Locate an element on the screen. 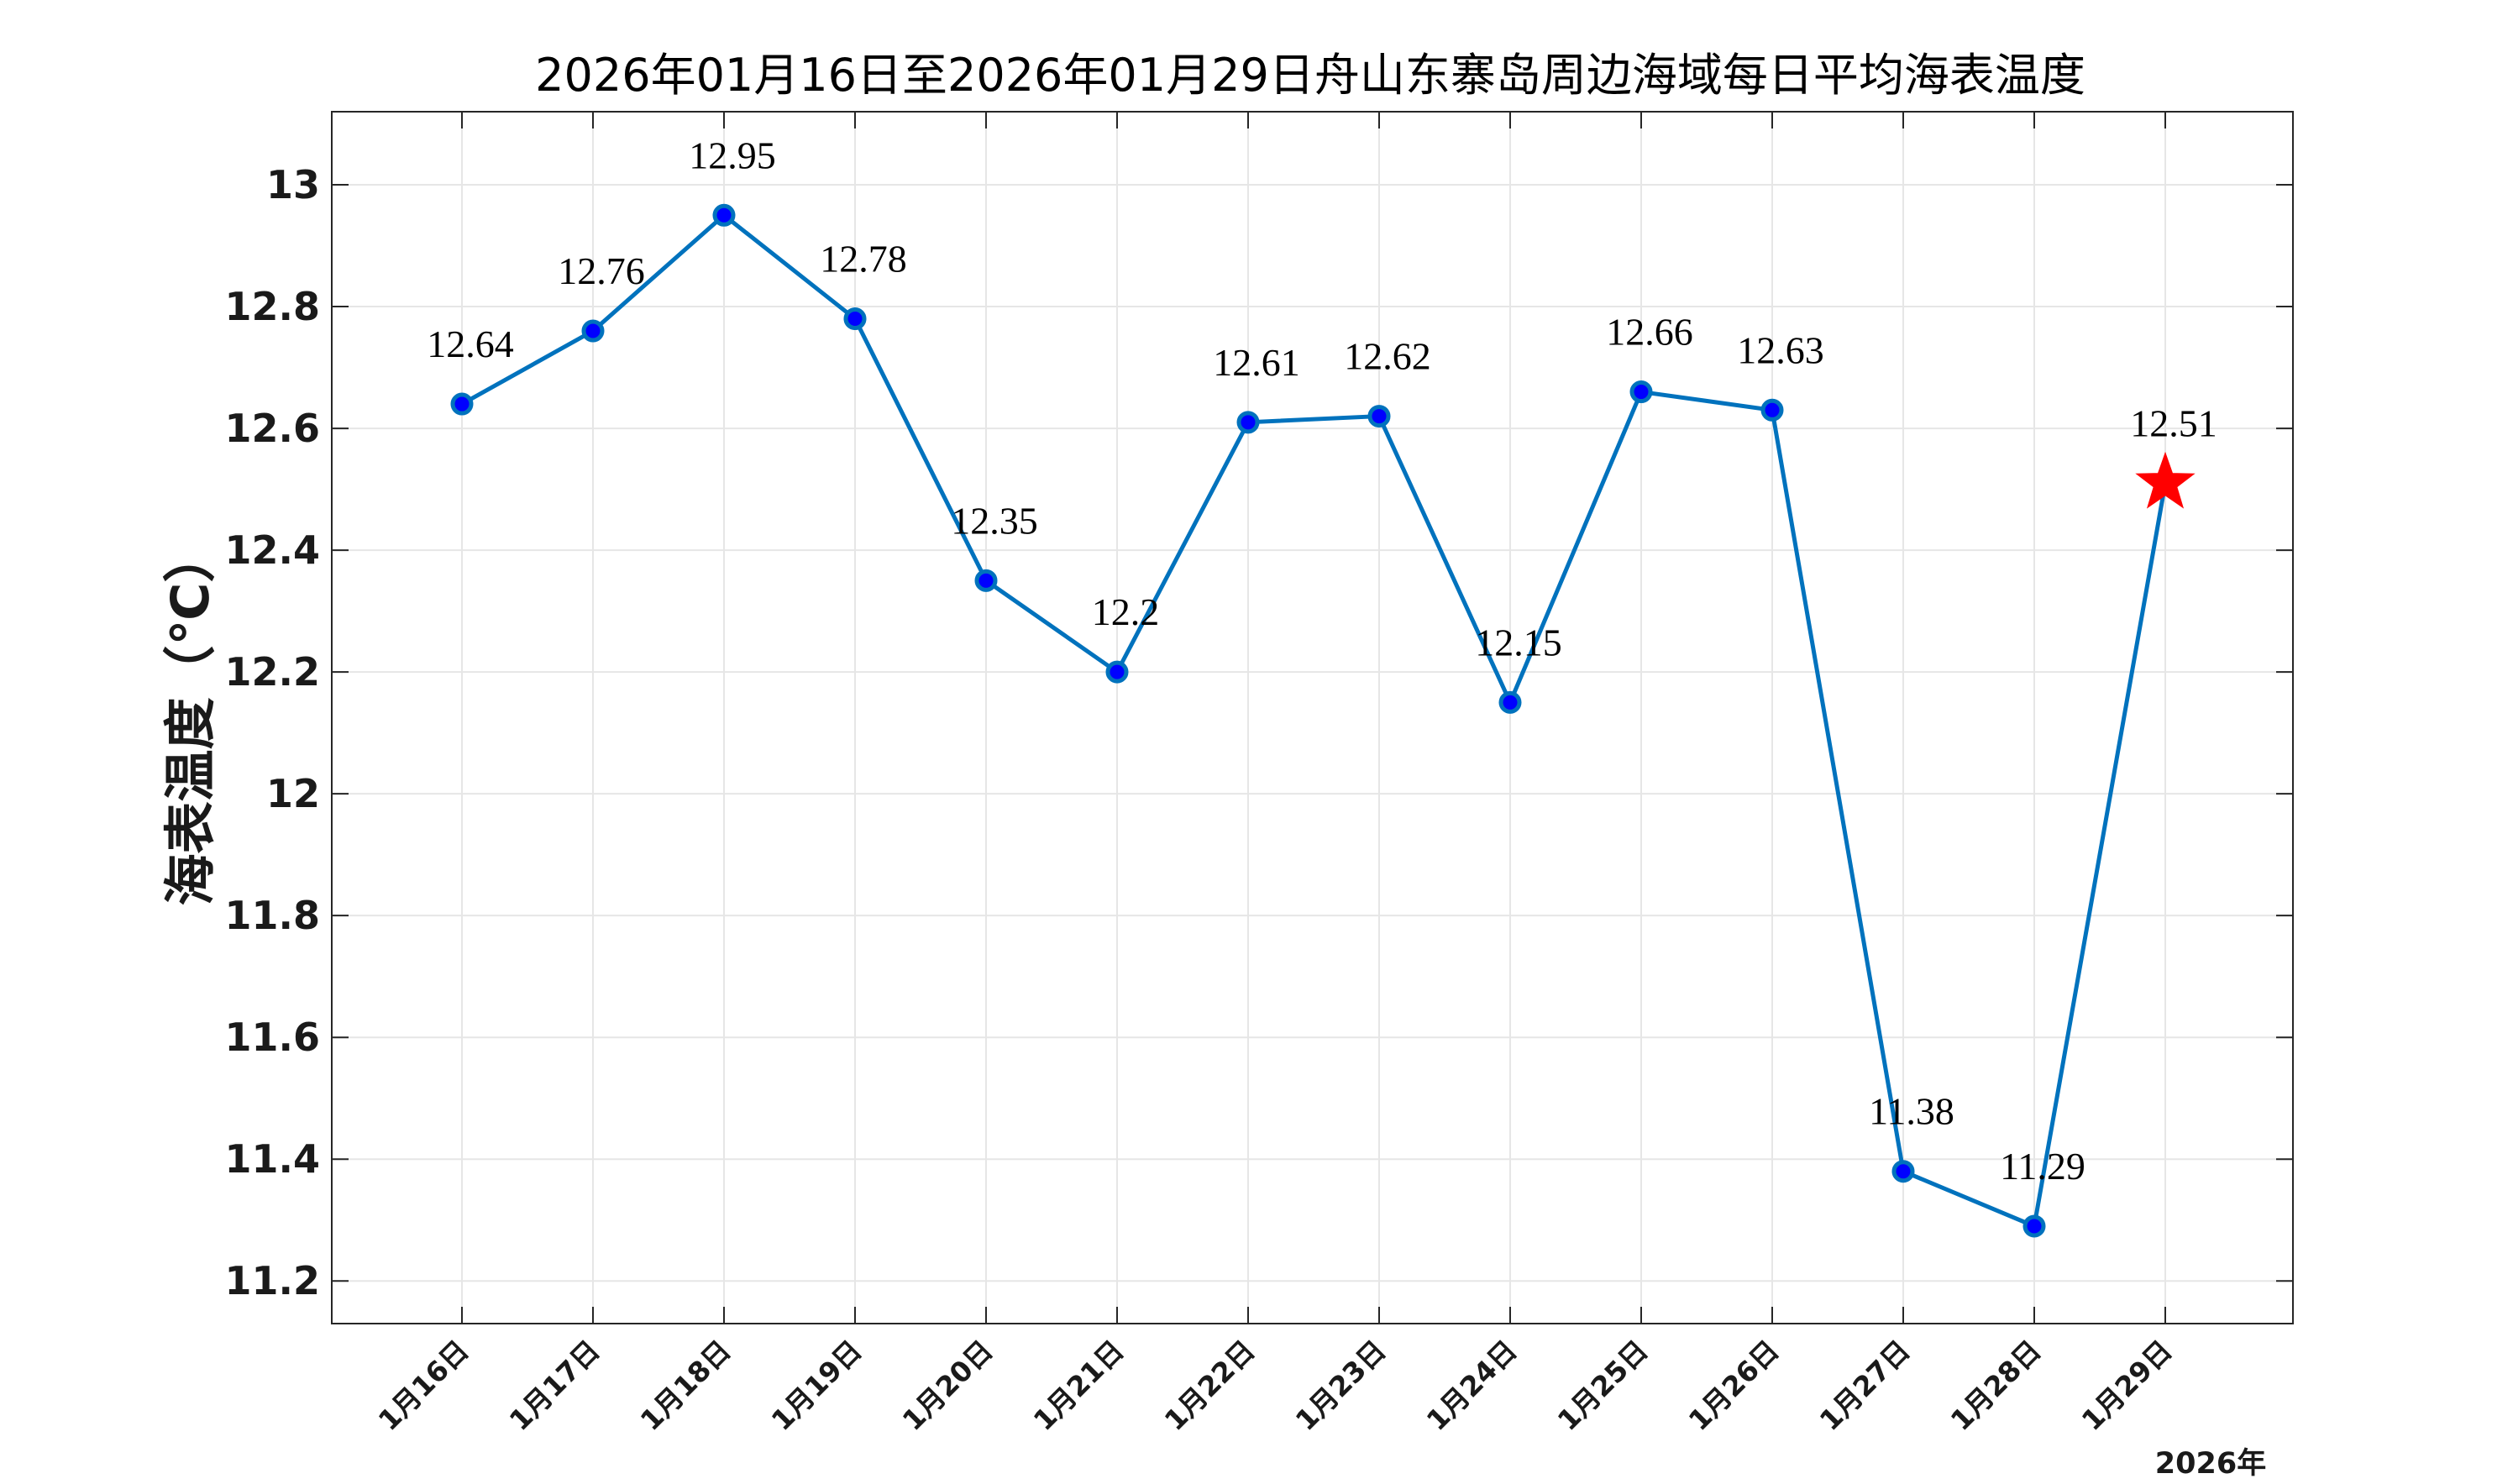 The image size is (2513, 1484). y-axis-label: 海表温度（℃） is located at coordinates (191, 718).